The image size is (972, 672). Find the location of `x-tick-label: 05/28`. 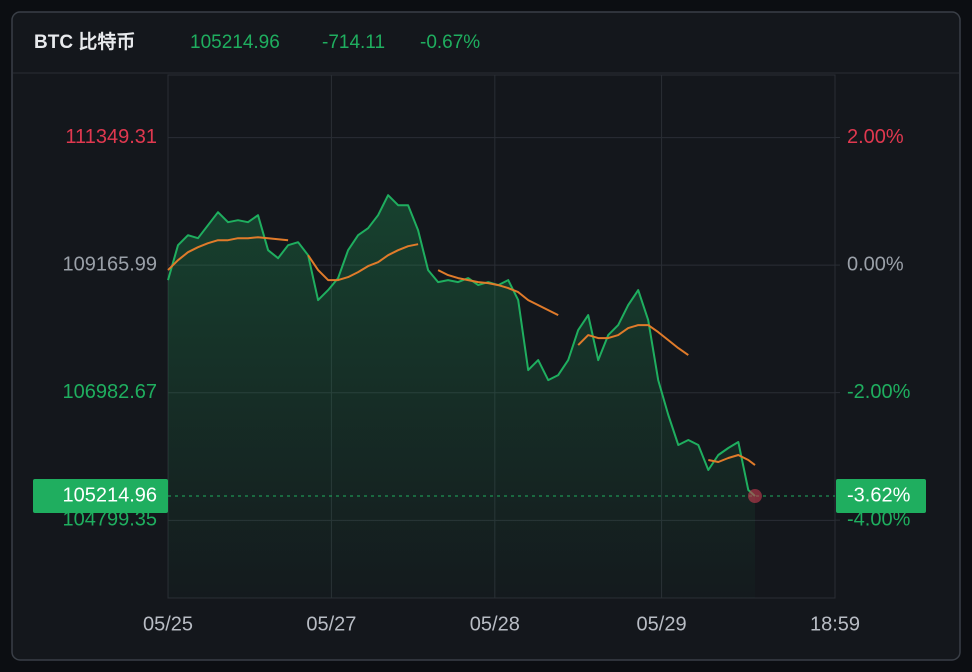

x-tick-label: 05/28 is located at coordinates (495, 624).